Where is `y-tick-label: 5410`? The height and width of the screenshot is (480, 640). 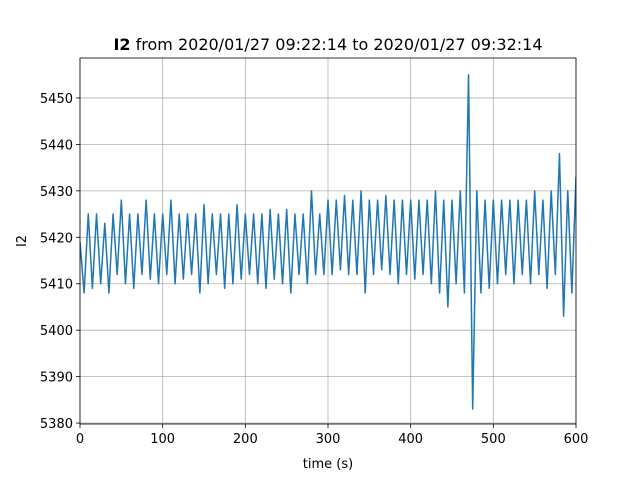
y-tick-label: 5410 is located at coordinates (56, 285).